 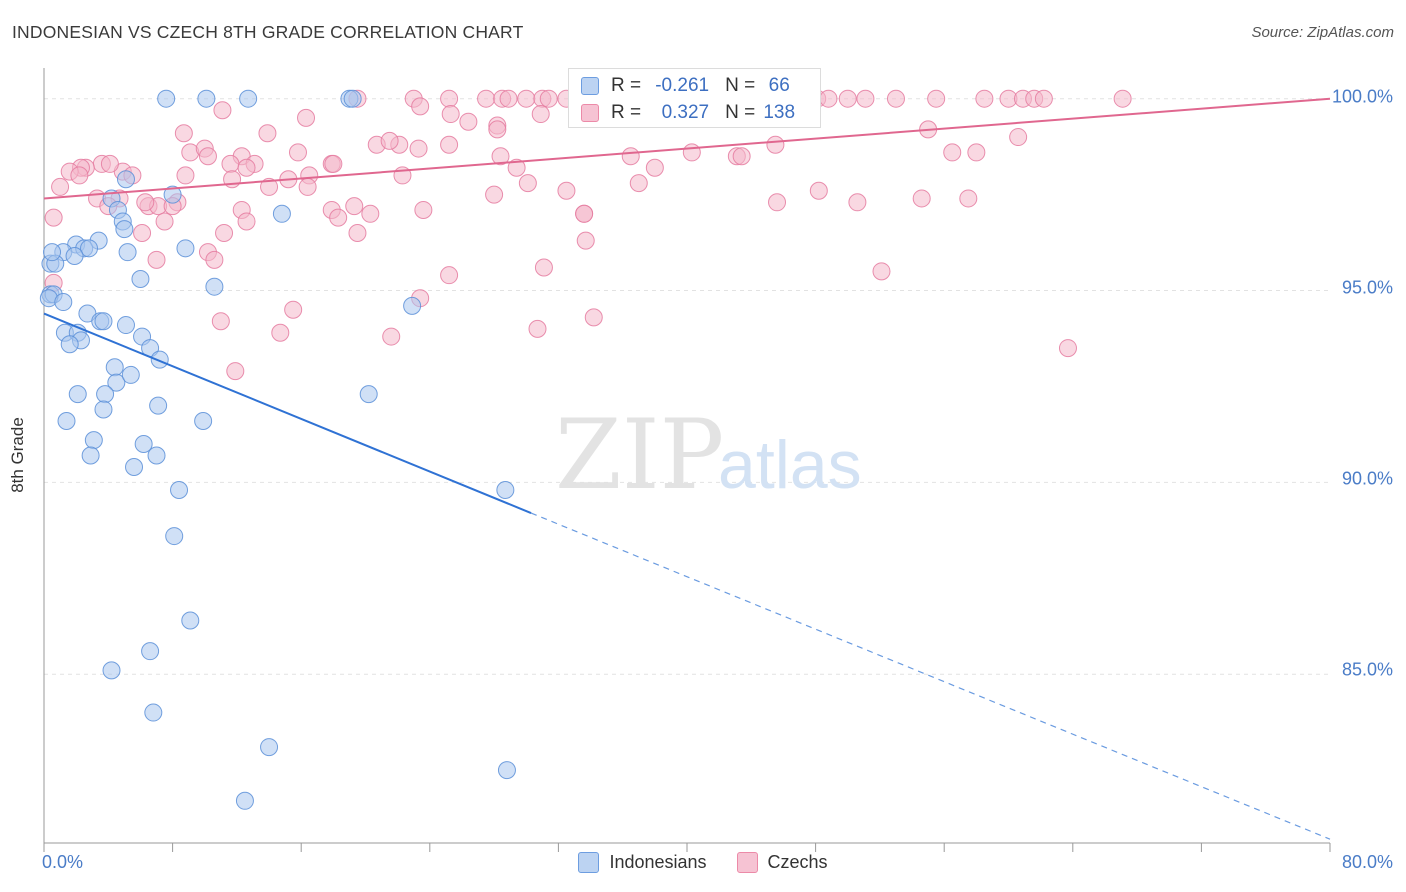 I want to click on r-label: R =, so click(x=626, y=85).